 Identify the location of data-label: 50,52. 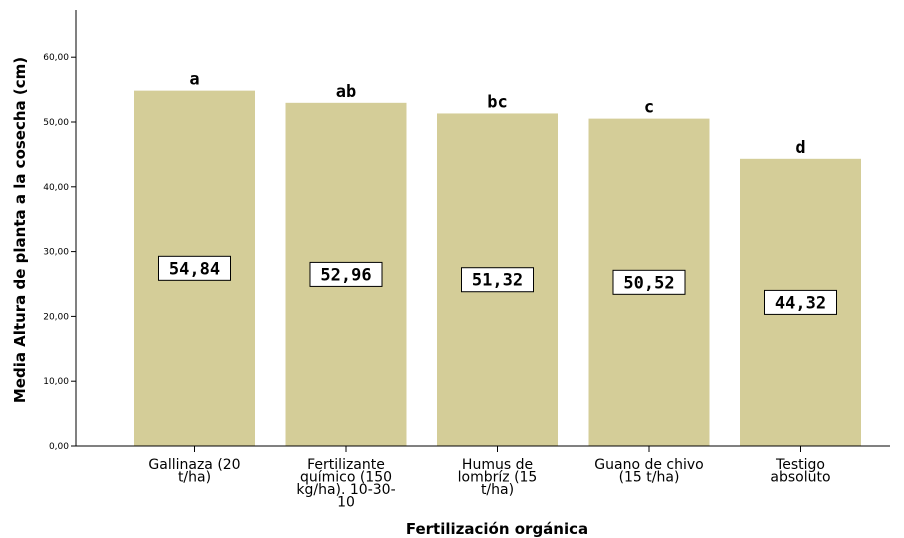
(648, 283).